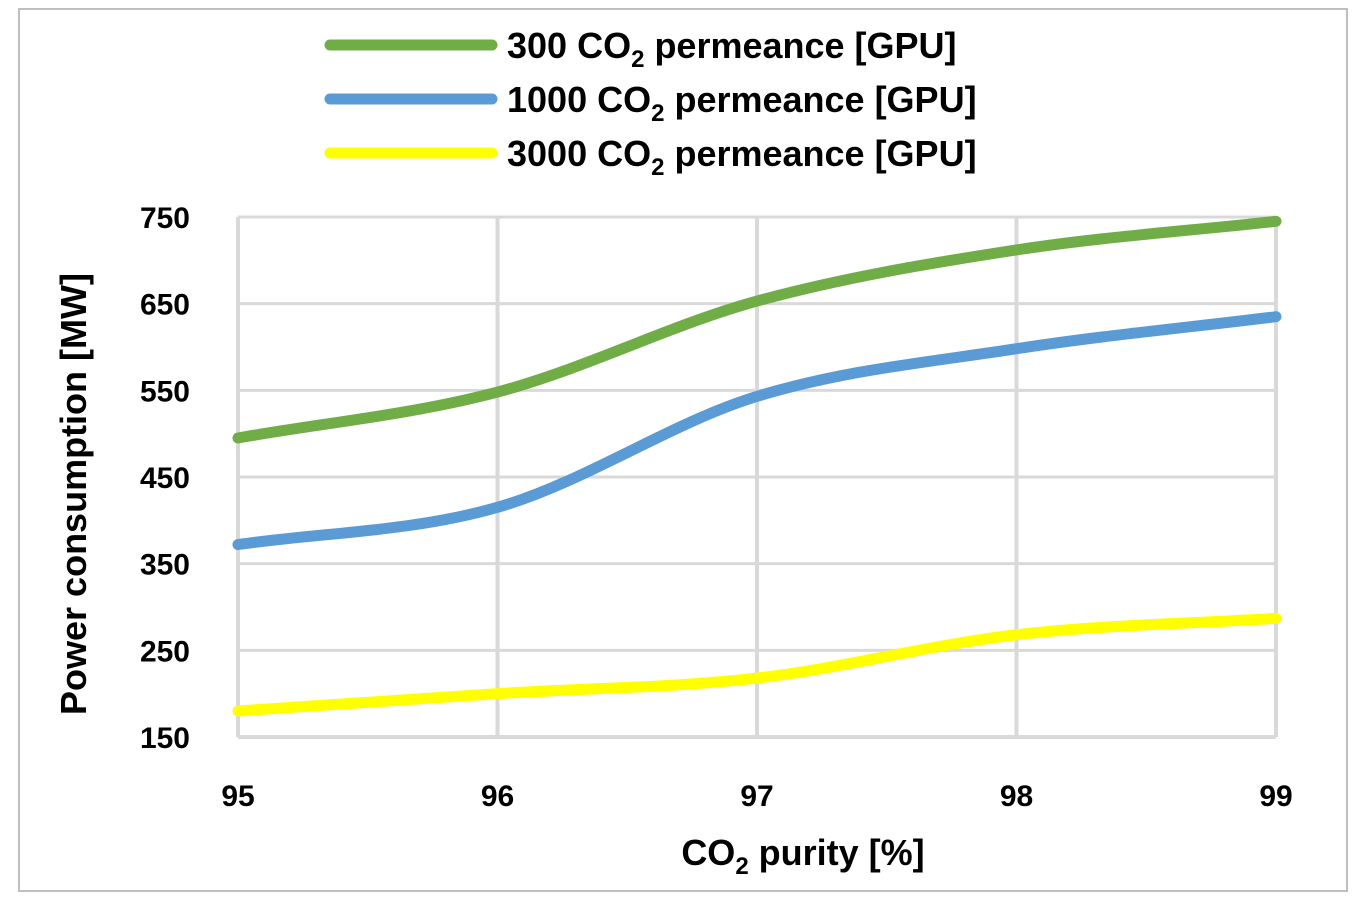  I want to click on x-axis-ticks: 95 96 97 98 99, so click(756, 796).